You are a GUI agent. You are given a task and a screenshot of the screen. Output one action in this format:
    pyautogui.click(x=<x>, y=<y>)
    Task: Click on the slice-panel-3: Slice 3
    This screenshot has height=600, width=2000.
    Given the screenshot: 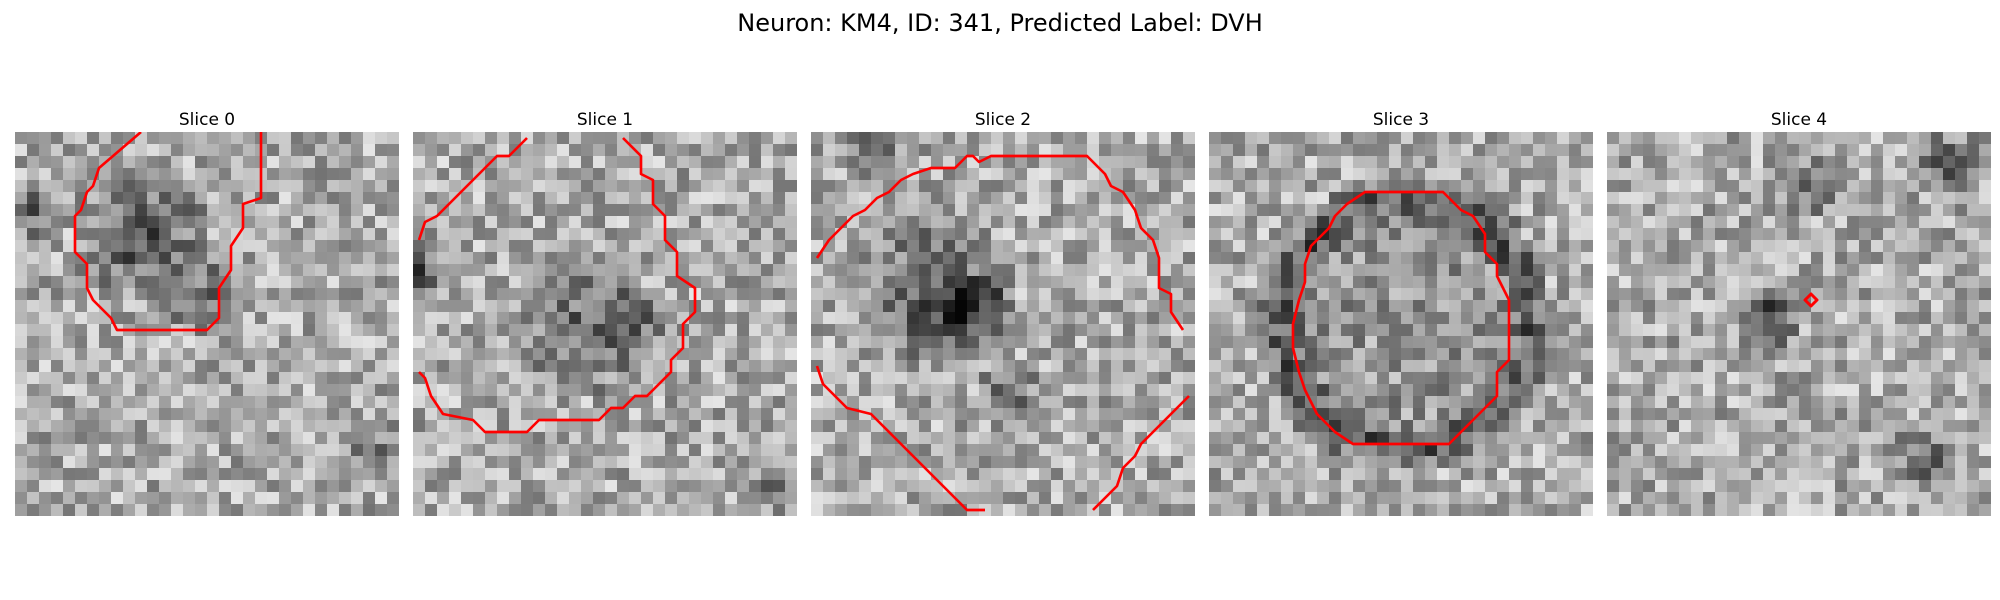 What is the action you would take?
    pyautogui.click(x=1401, y=312)
    